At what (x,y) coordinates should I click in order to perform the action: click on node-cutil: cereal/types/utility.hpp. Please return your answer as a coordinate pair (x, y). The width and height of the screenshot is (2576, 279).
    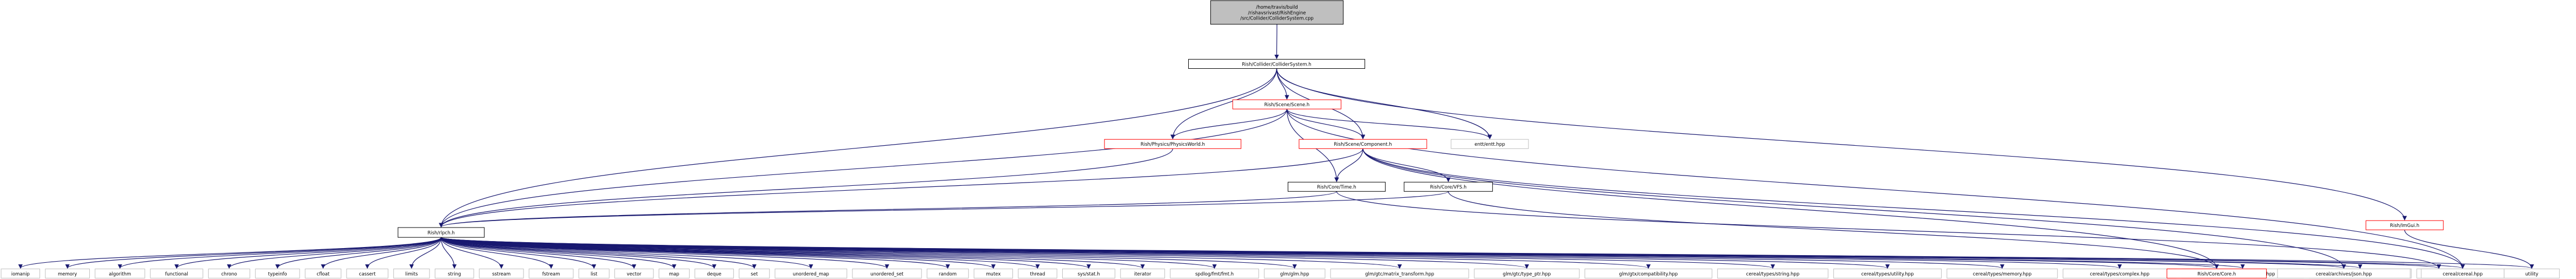
    Looking at the image, I should click on (1888, 273).